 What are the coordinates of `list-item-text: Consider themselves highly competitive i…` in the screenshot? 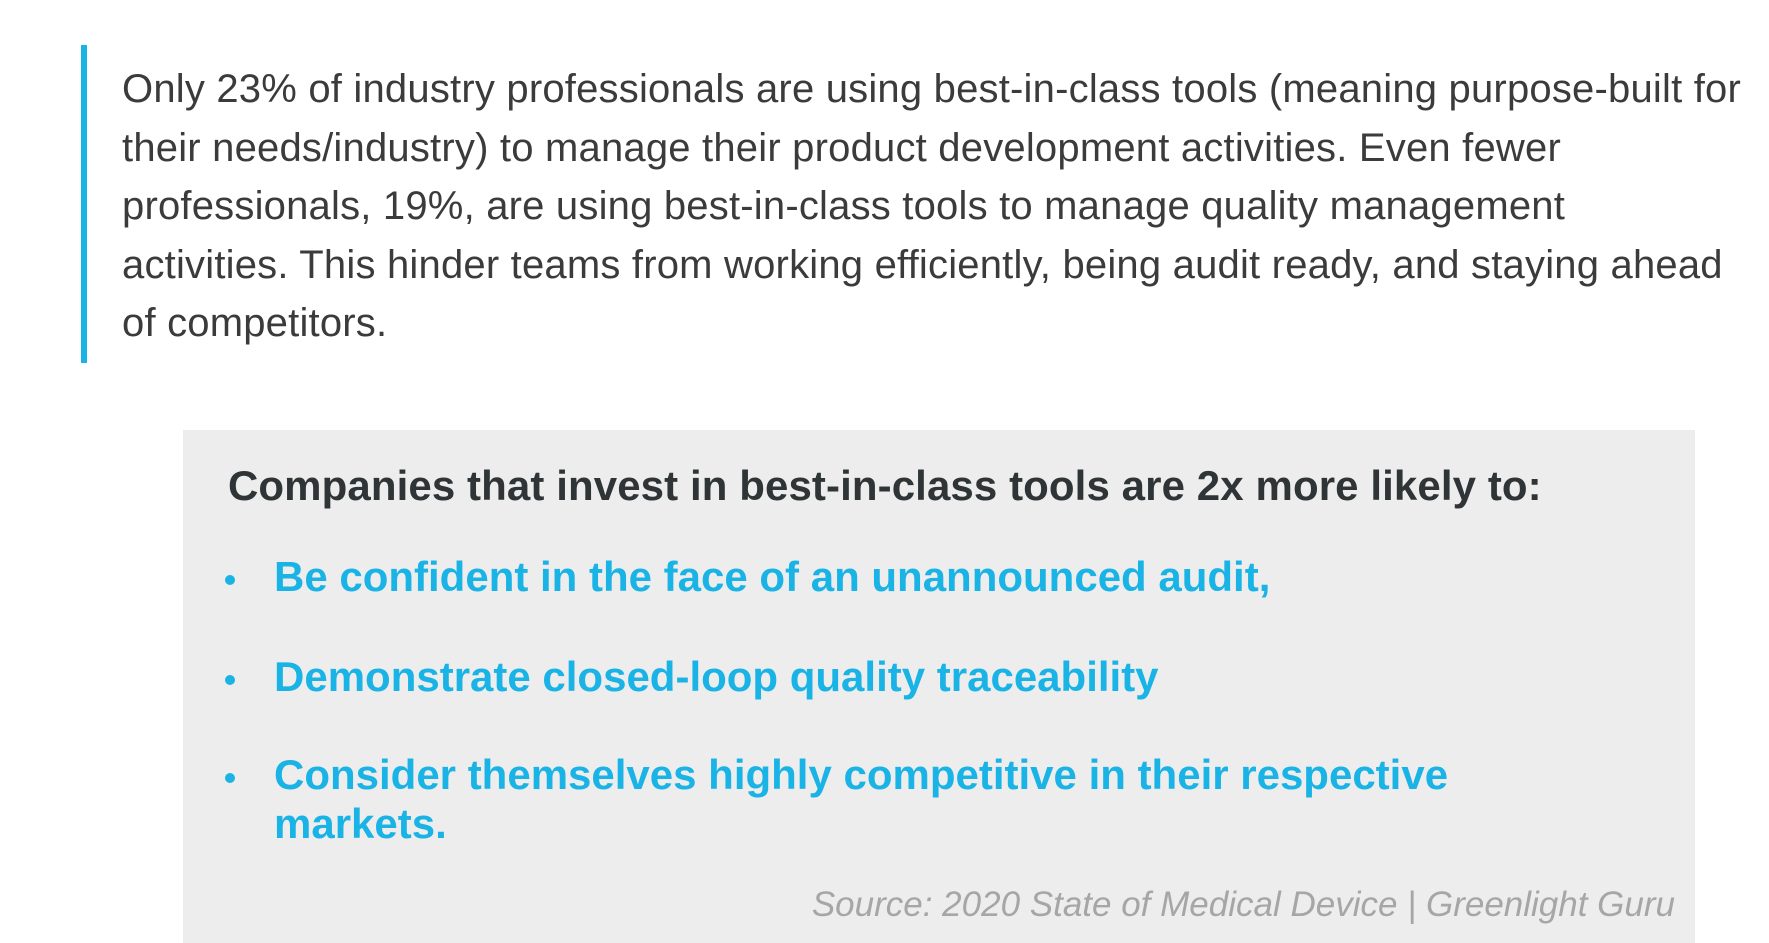 It's located at (861, 799).